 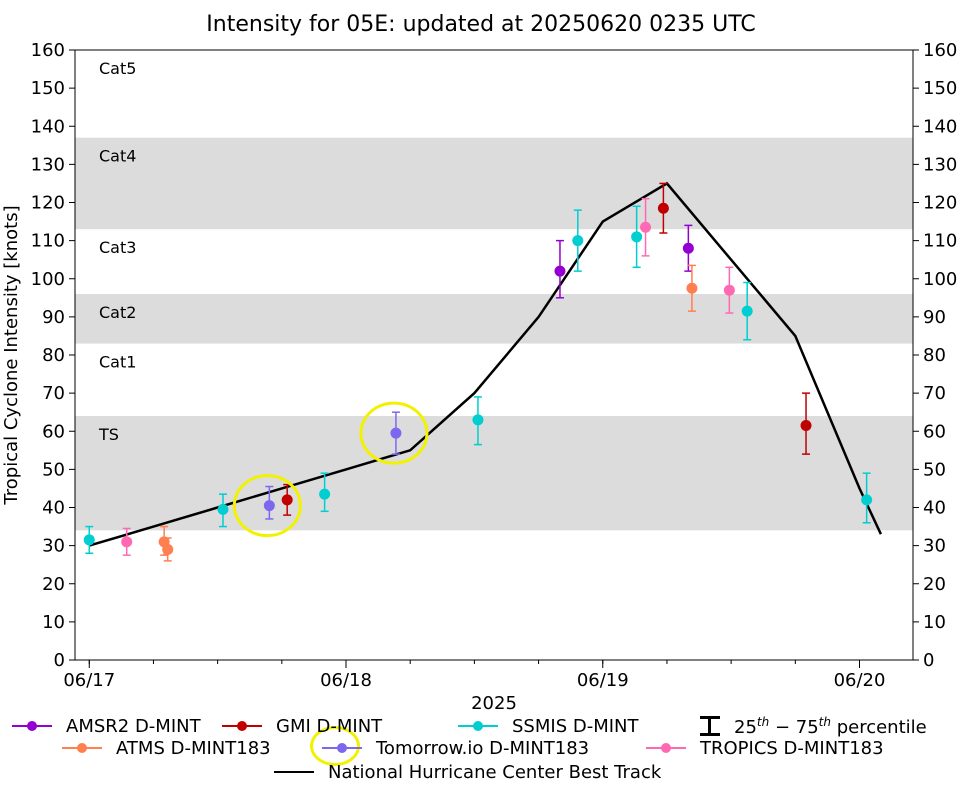 What do you see at coordinates (934, 622) in the screenshot?
I see `y-tick-label-right: 10` at bounding box center [934, 622].